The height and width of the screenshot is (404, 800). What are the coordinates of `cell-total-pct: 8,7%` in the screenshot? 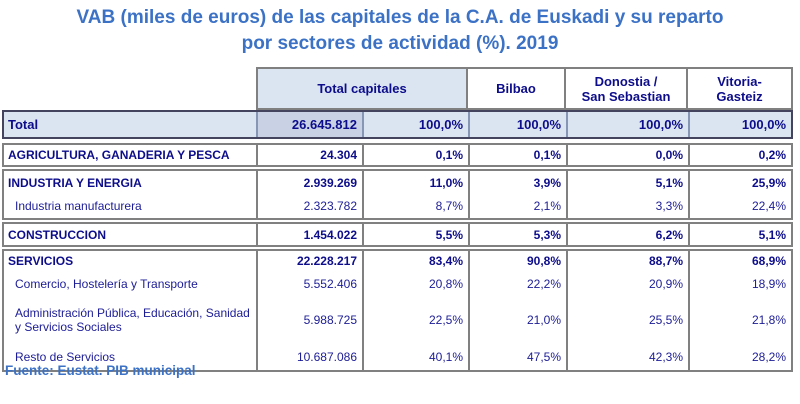 It's located at (415, 206).